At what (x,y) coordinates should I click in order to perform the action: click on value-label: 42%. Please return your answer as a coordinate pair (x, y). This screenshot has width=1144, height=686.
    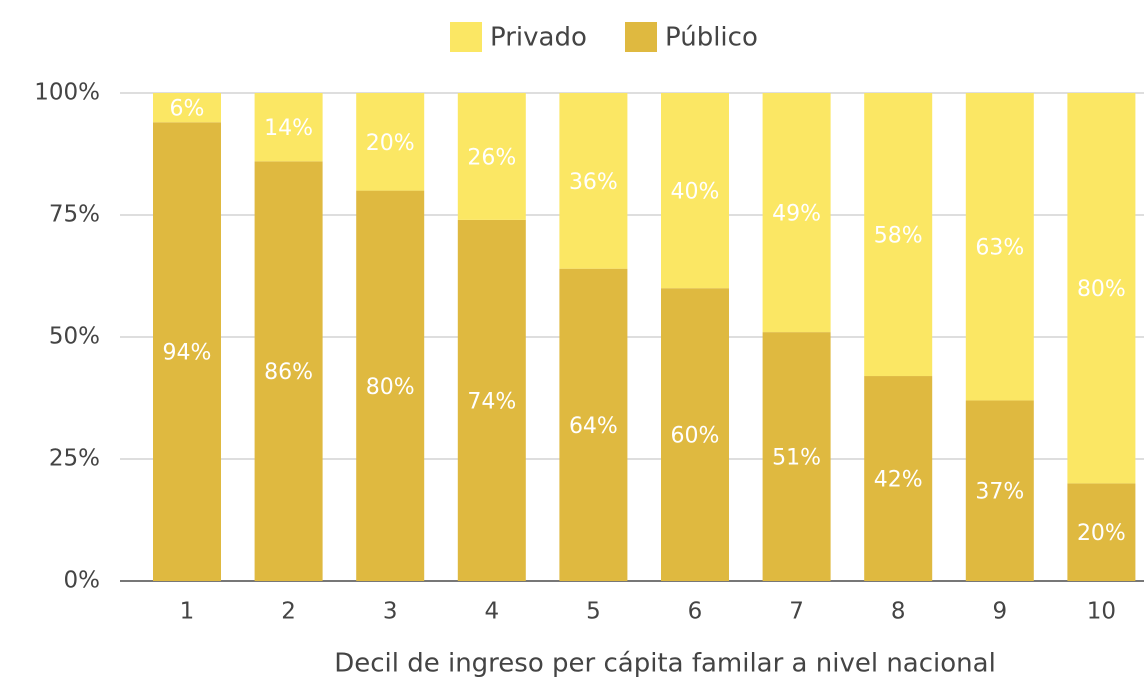
    Looking at the image, I should click on (898, 480).